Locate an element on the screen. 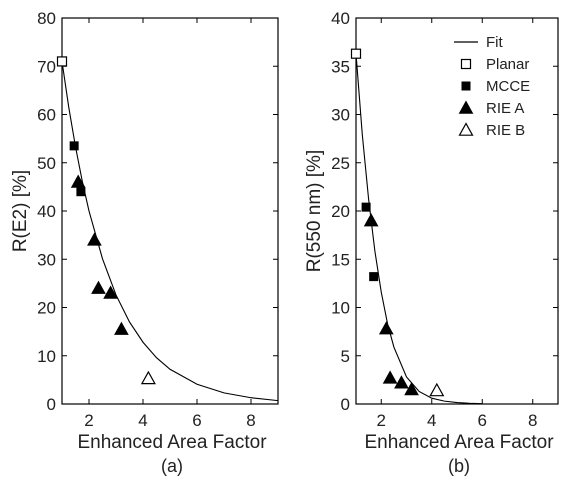 The width and height of the screenshot is (570, 489). panel-label: (b) is located at coordinates (459, 466).